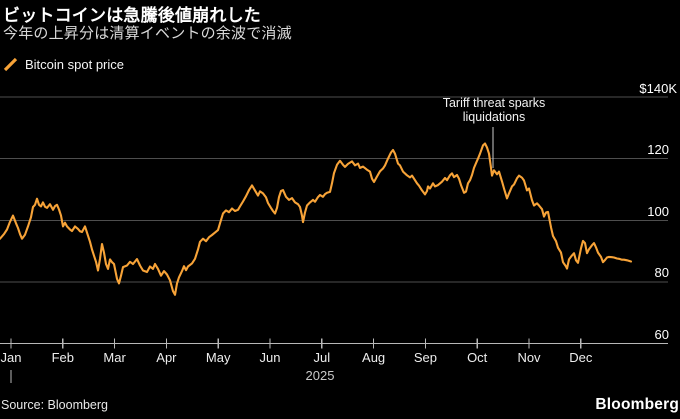  I want to click on annotation-line-1: Tariff threat sparks, so click(494, 103).